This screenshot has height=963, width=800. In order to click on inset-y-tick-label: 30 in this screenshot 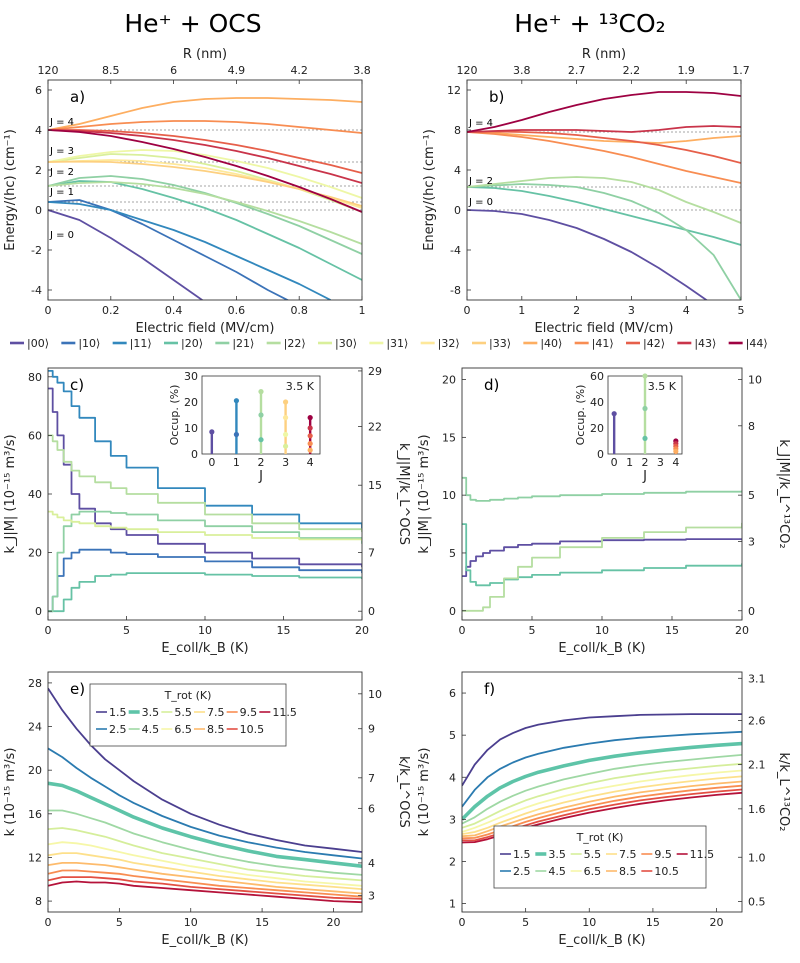, I will do `click(191, 376)`.